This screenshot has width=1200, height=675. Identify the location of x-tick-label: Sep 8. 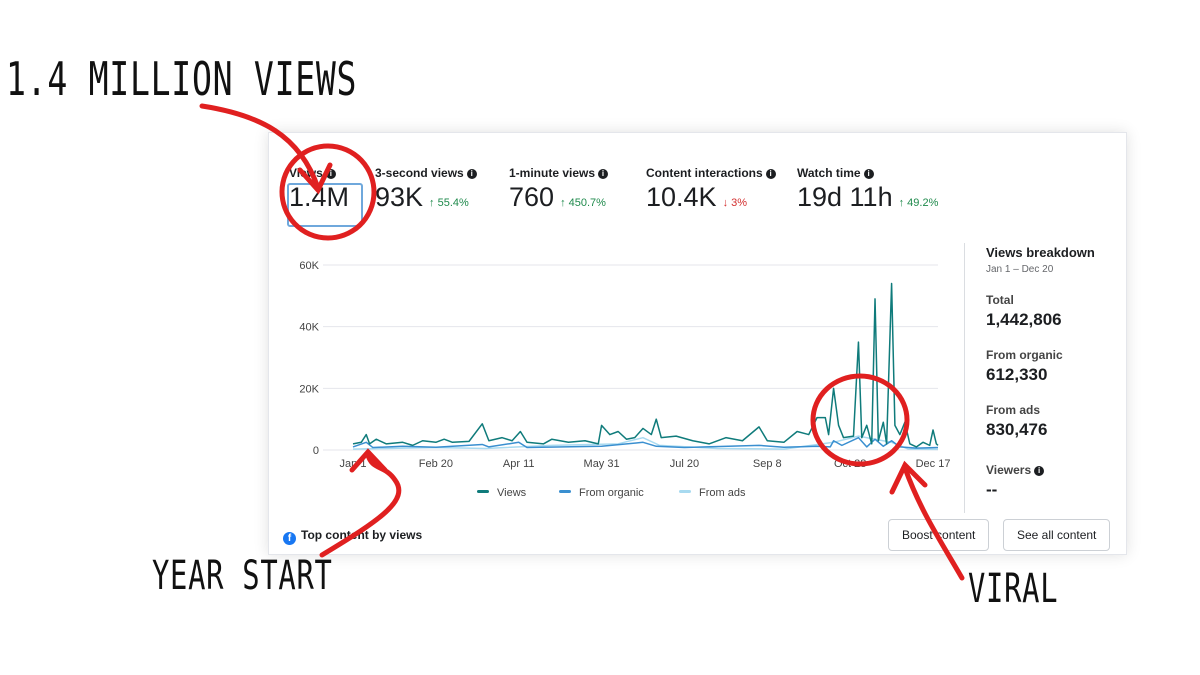
(767, 464).